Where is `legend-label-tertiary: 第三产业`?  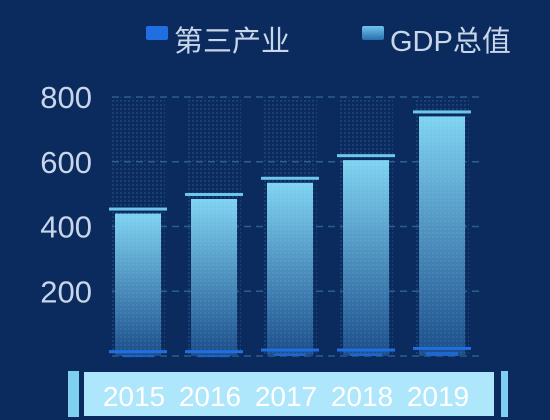 legend-label-tertiary: 第三产业 is located at coordinates (232, 41).